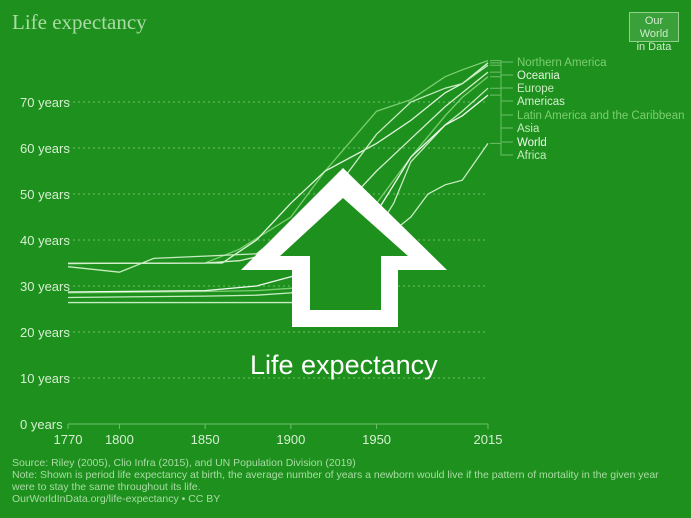 The image size is (691, 518). What do you see at coordinates (538, 76) in the screenshot?
I see `legend-label: Oceania` at bounding box center [538, 76].